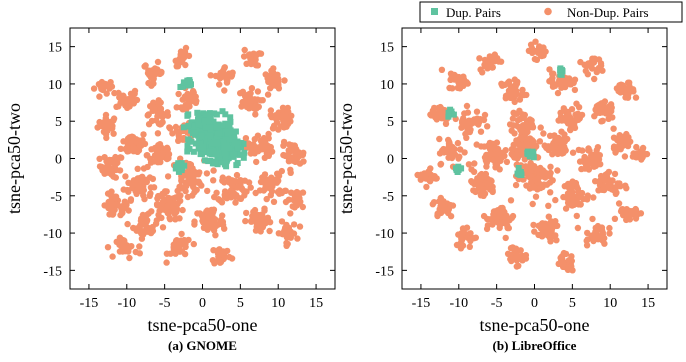  Describe the element at coordinates (240, 303) in the screenshot. I see `x-tick-label: 5` at that location.